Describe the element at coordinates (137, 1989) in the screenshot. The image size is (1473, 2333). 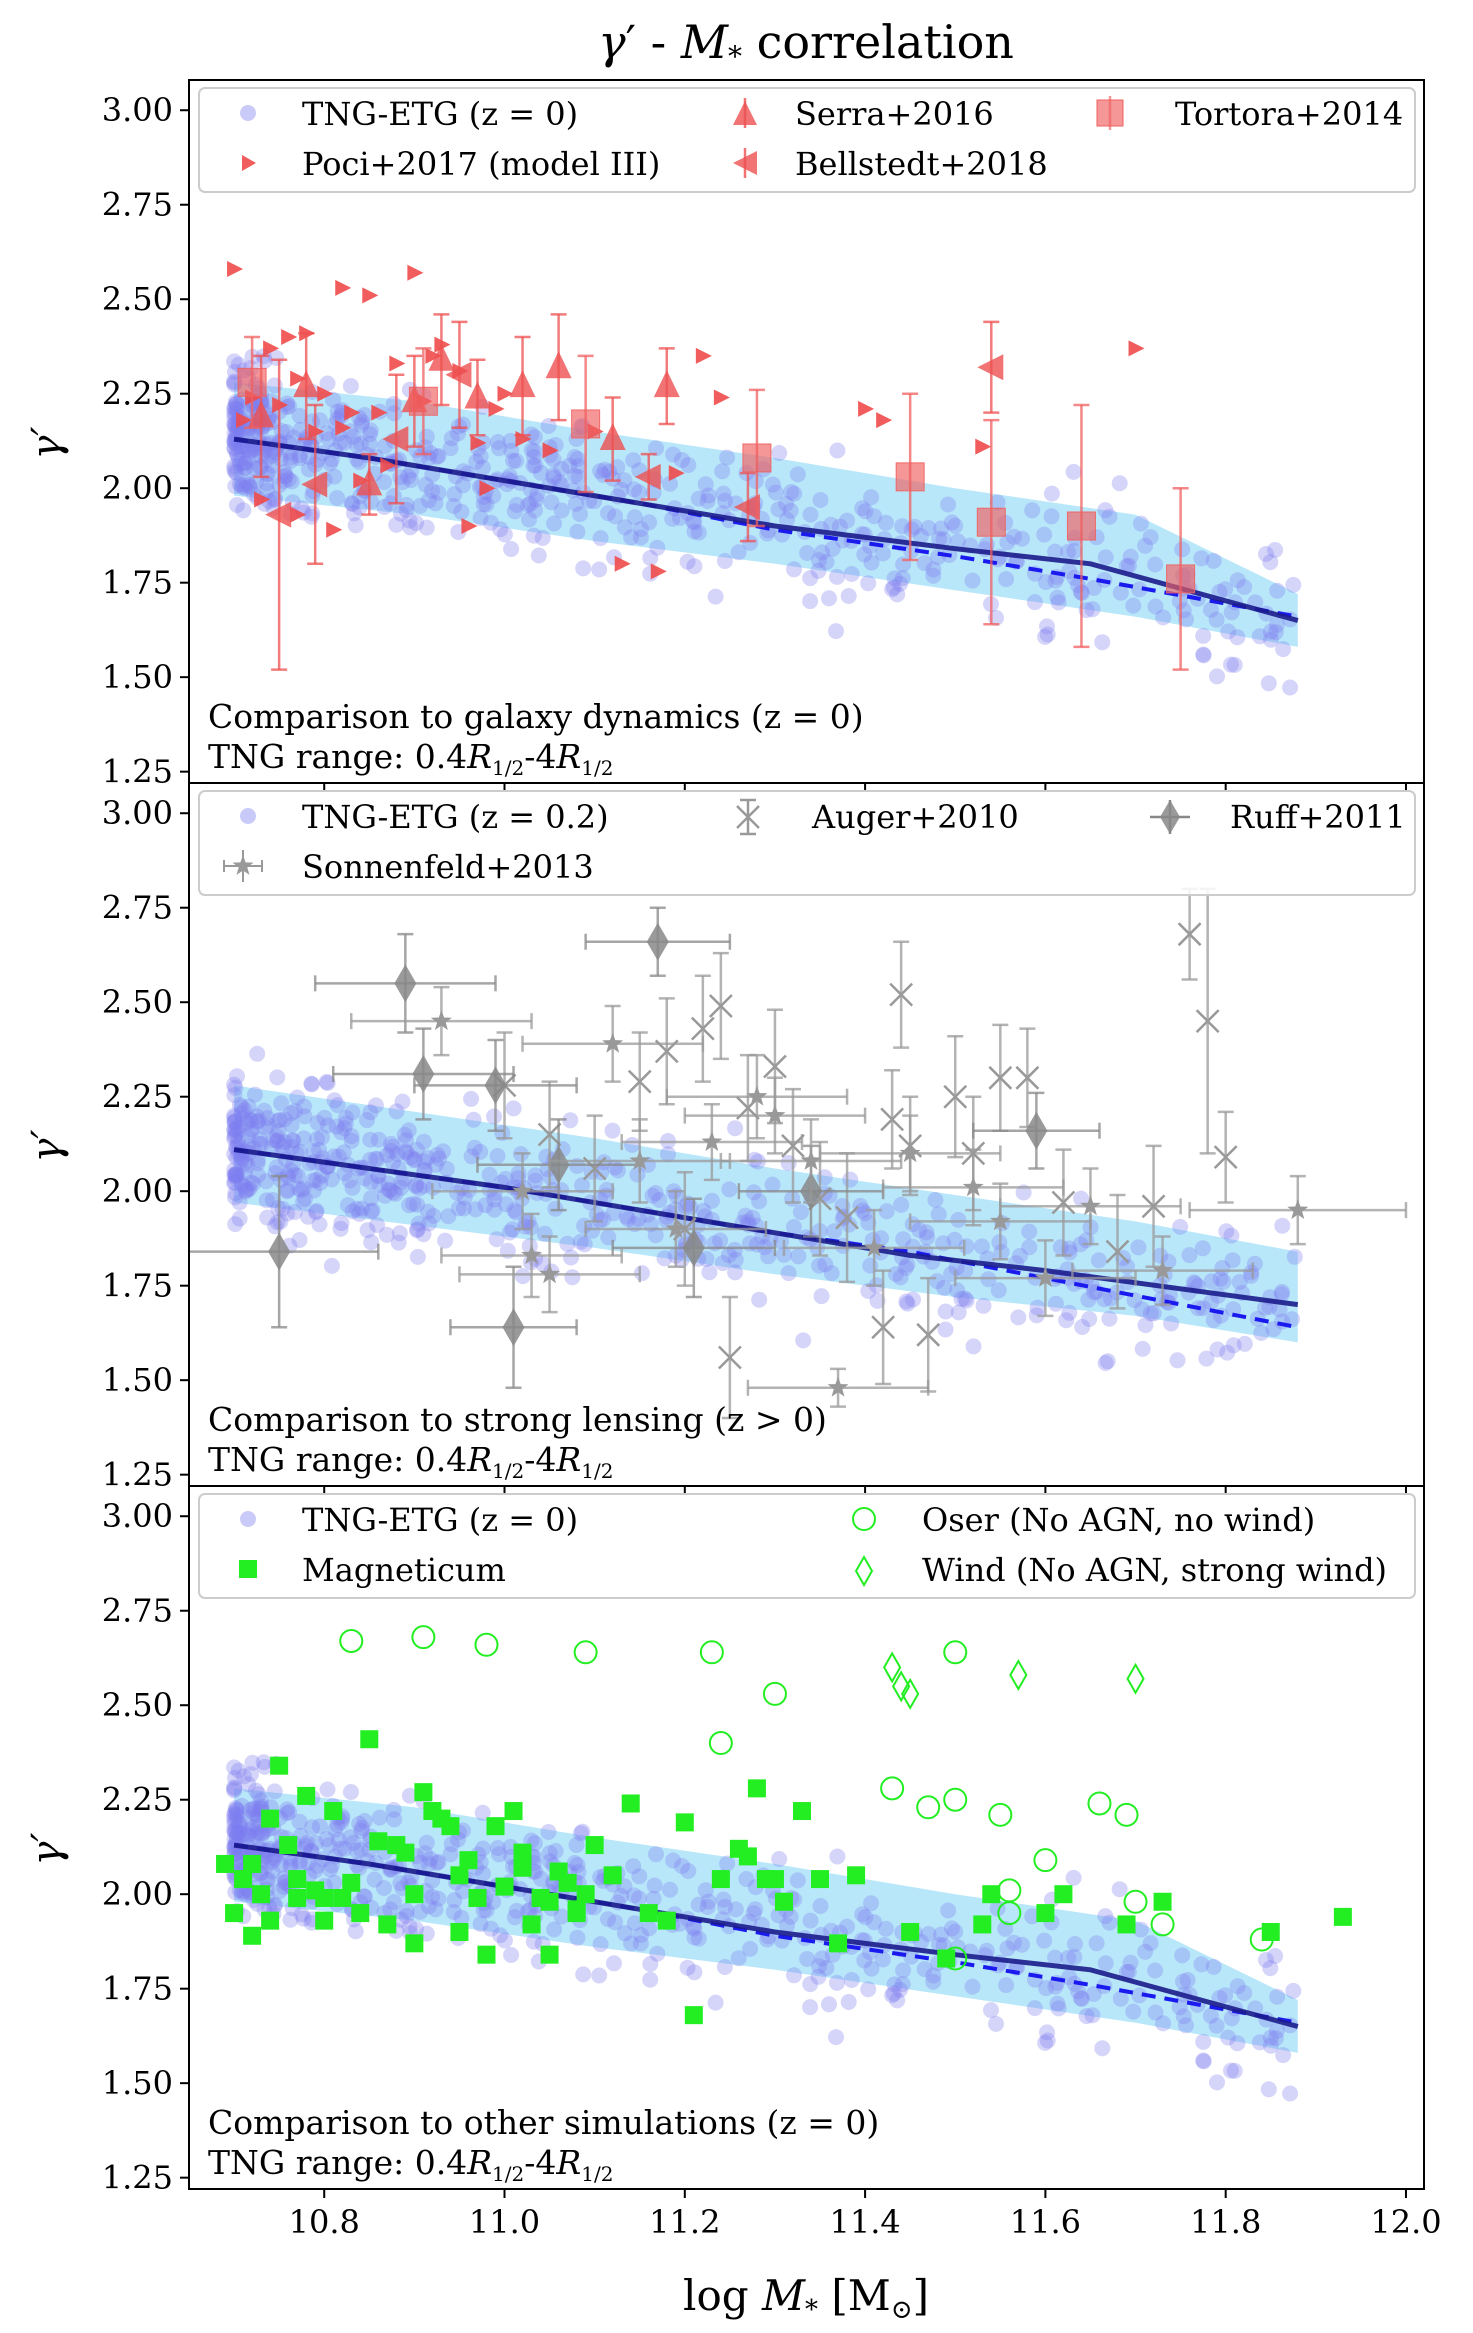
I see `y-tick-label: 1.75` at that location.